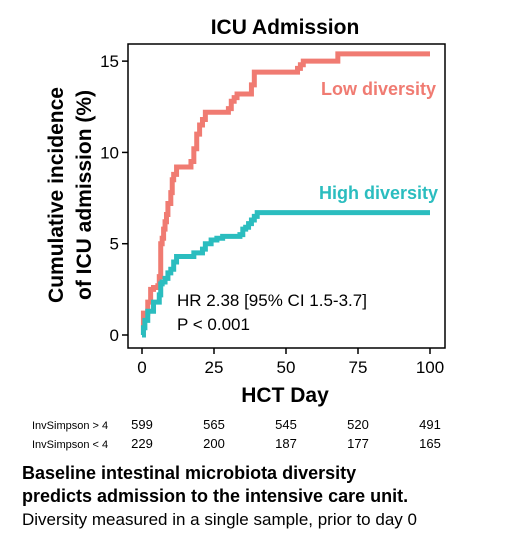  I want to click on x-axis: 0 25 50 75 100, so click(290, 362).